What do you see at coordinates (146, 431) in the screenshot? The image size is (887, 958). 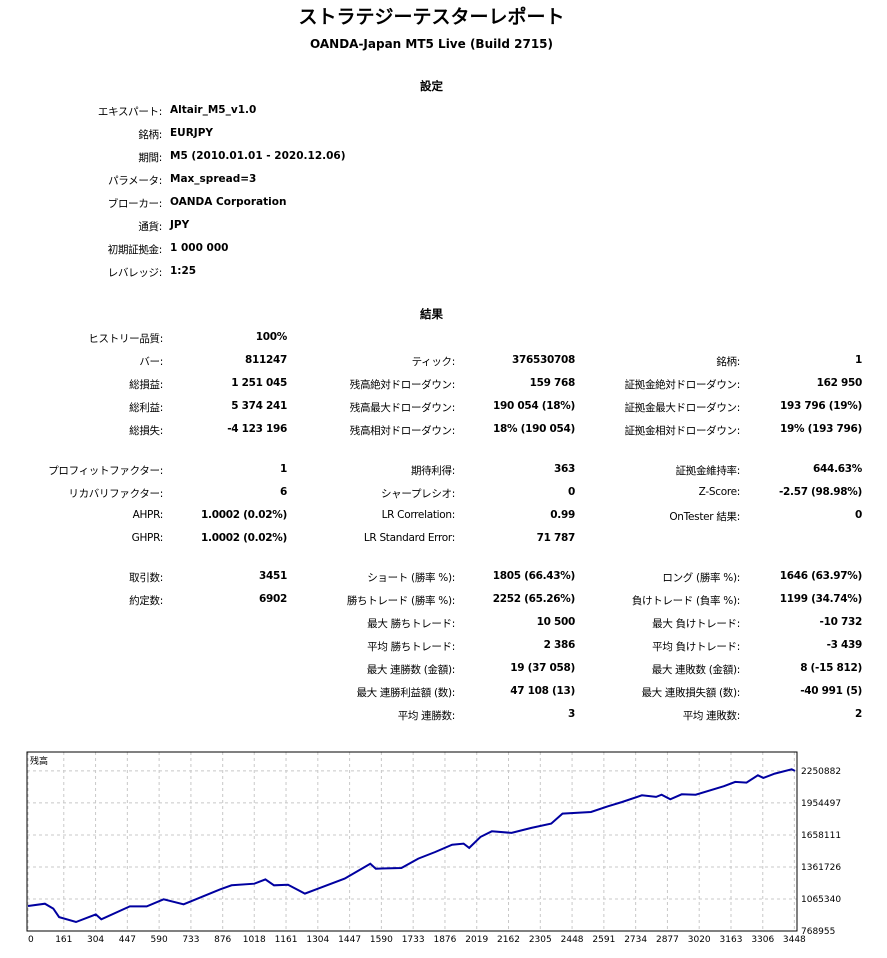 I see `result-label: 総損失:` at bounding box center [146, 431].